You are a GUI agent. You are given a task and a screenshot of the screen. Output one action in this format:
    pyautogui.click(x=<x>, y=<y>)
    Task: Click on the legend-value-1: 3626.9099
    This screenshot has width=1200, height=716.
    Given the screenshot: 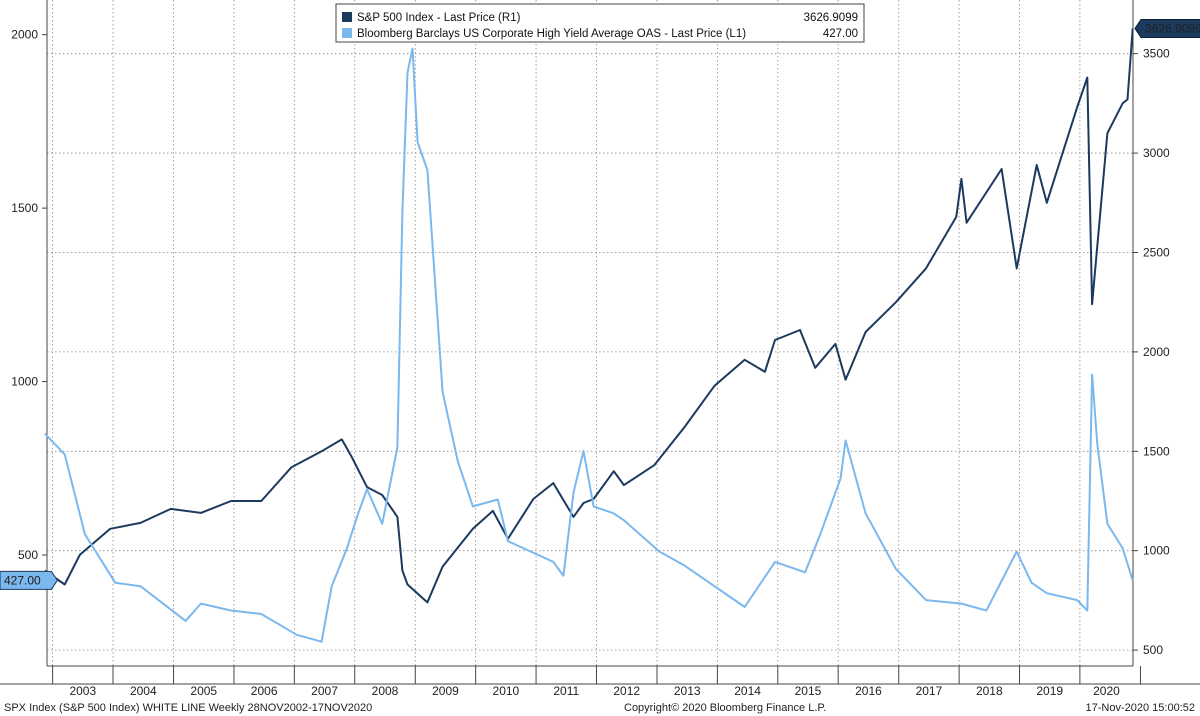 What is the action you would take?
    pyautogui.click(x=831, y=18)
    